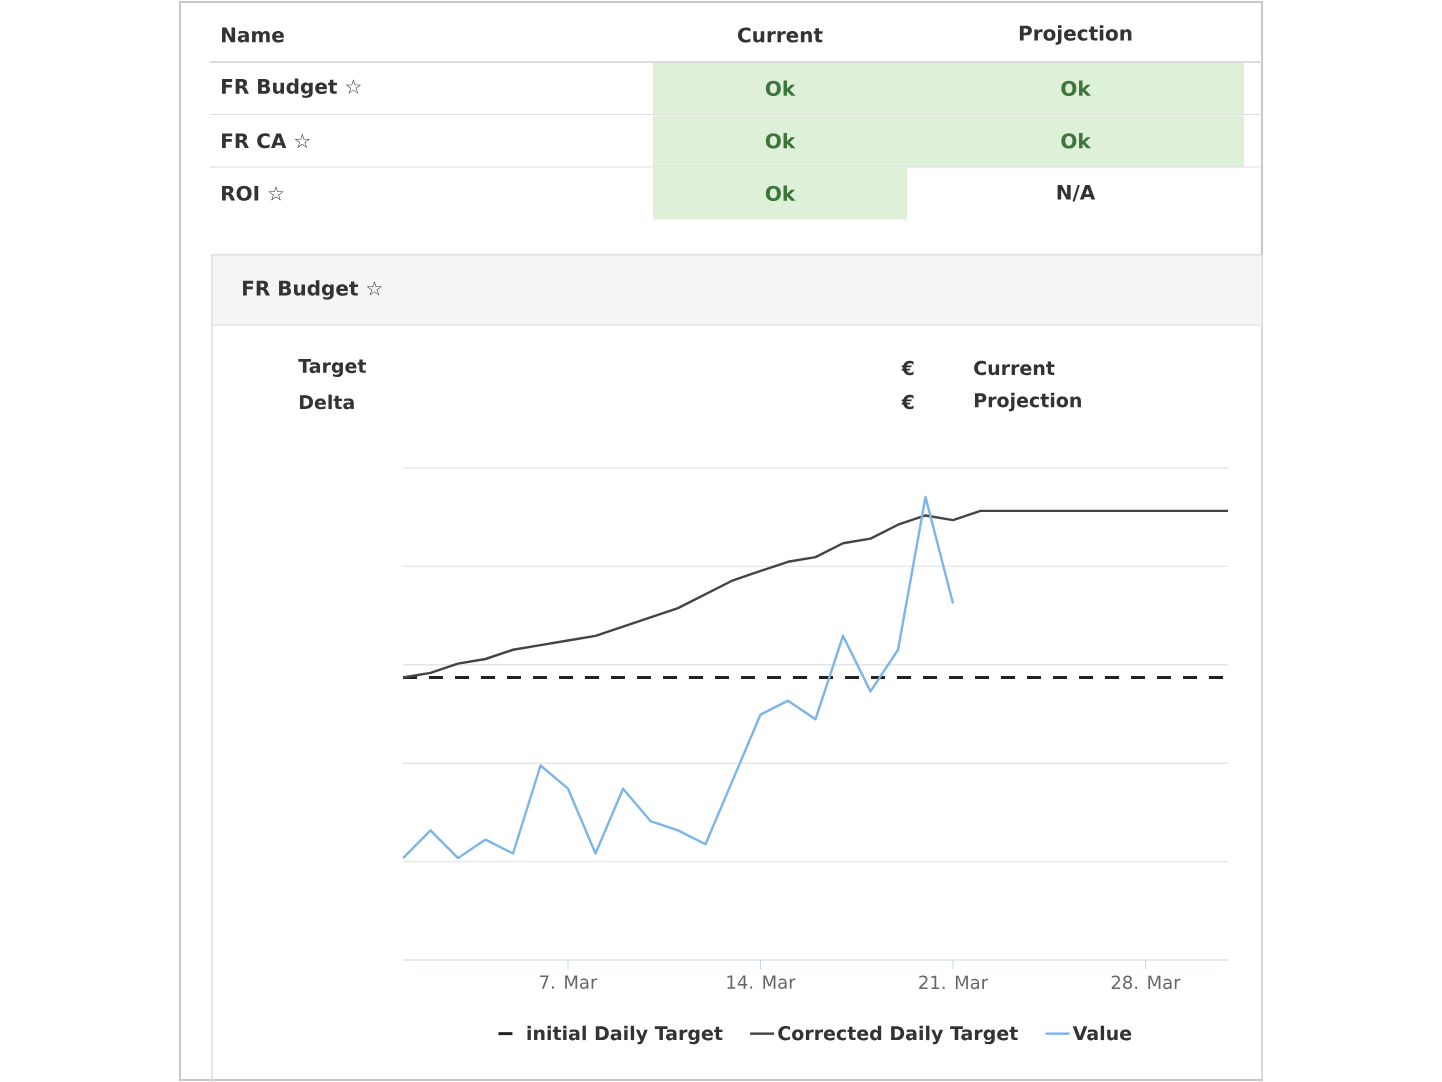  Describe the element at coordinates (292, 88) in the screenshot. I see `text: FR Budget ☆` at that location.